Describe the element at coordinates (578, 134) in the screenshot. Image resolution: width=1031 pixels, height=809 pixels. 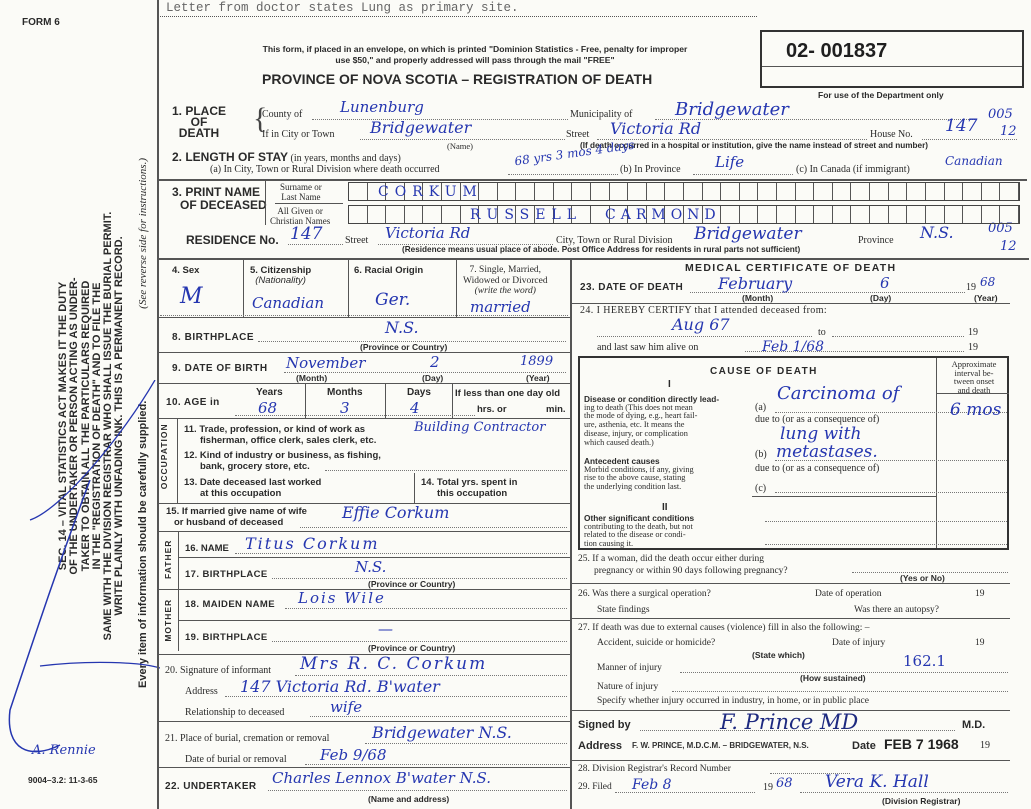
I see `street-label: Street` at that location.